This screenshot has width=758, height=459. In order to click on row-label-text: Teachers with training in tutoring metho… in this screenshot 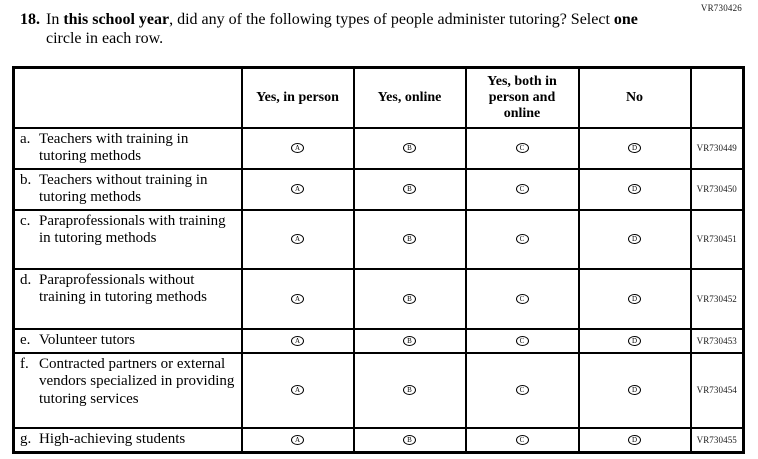, I will do `click(114, 147)`.